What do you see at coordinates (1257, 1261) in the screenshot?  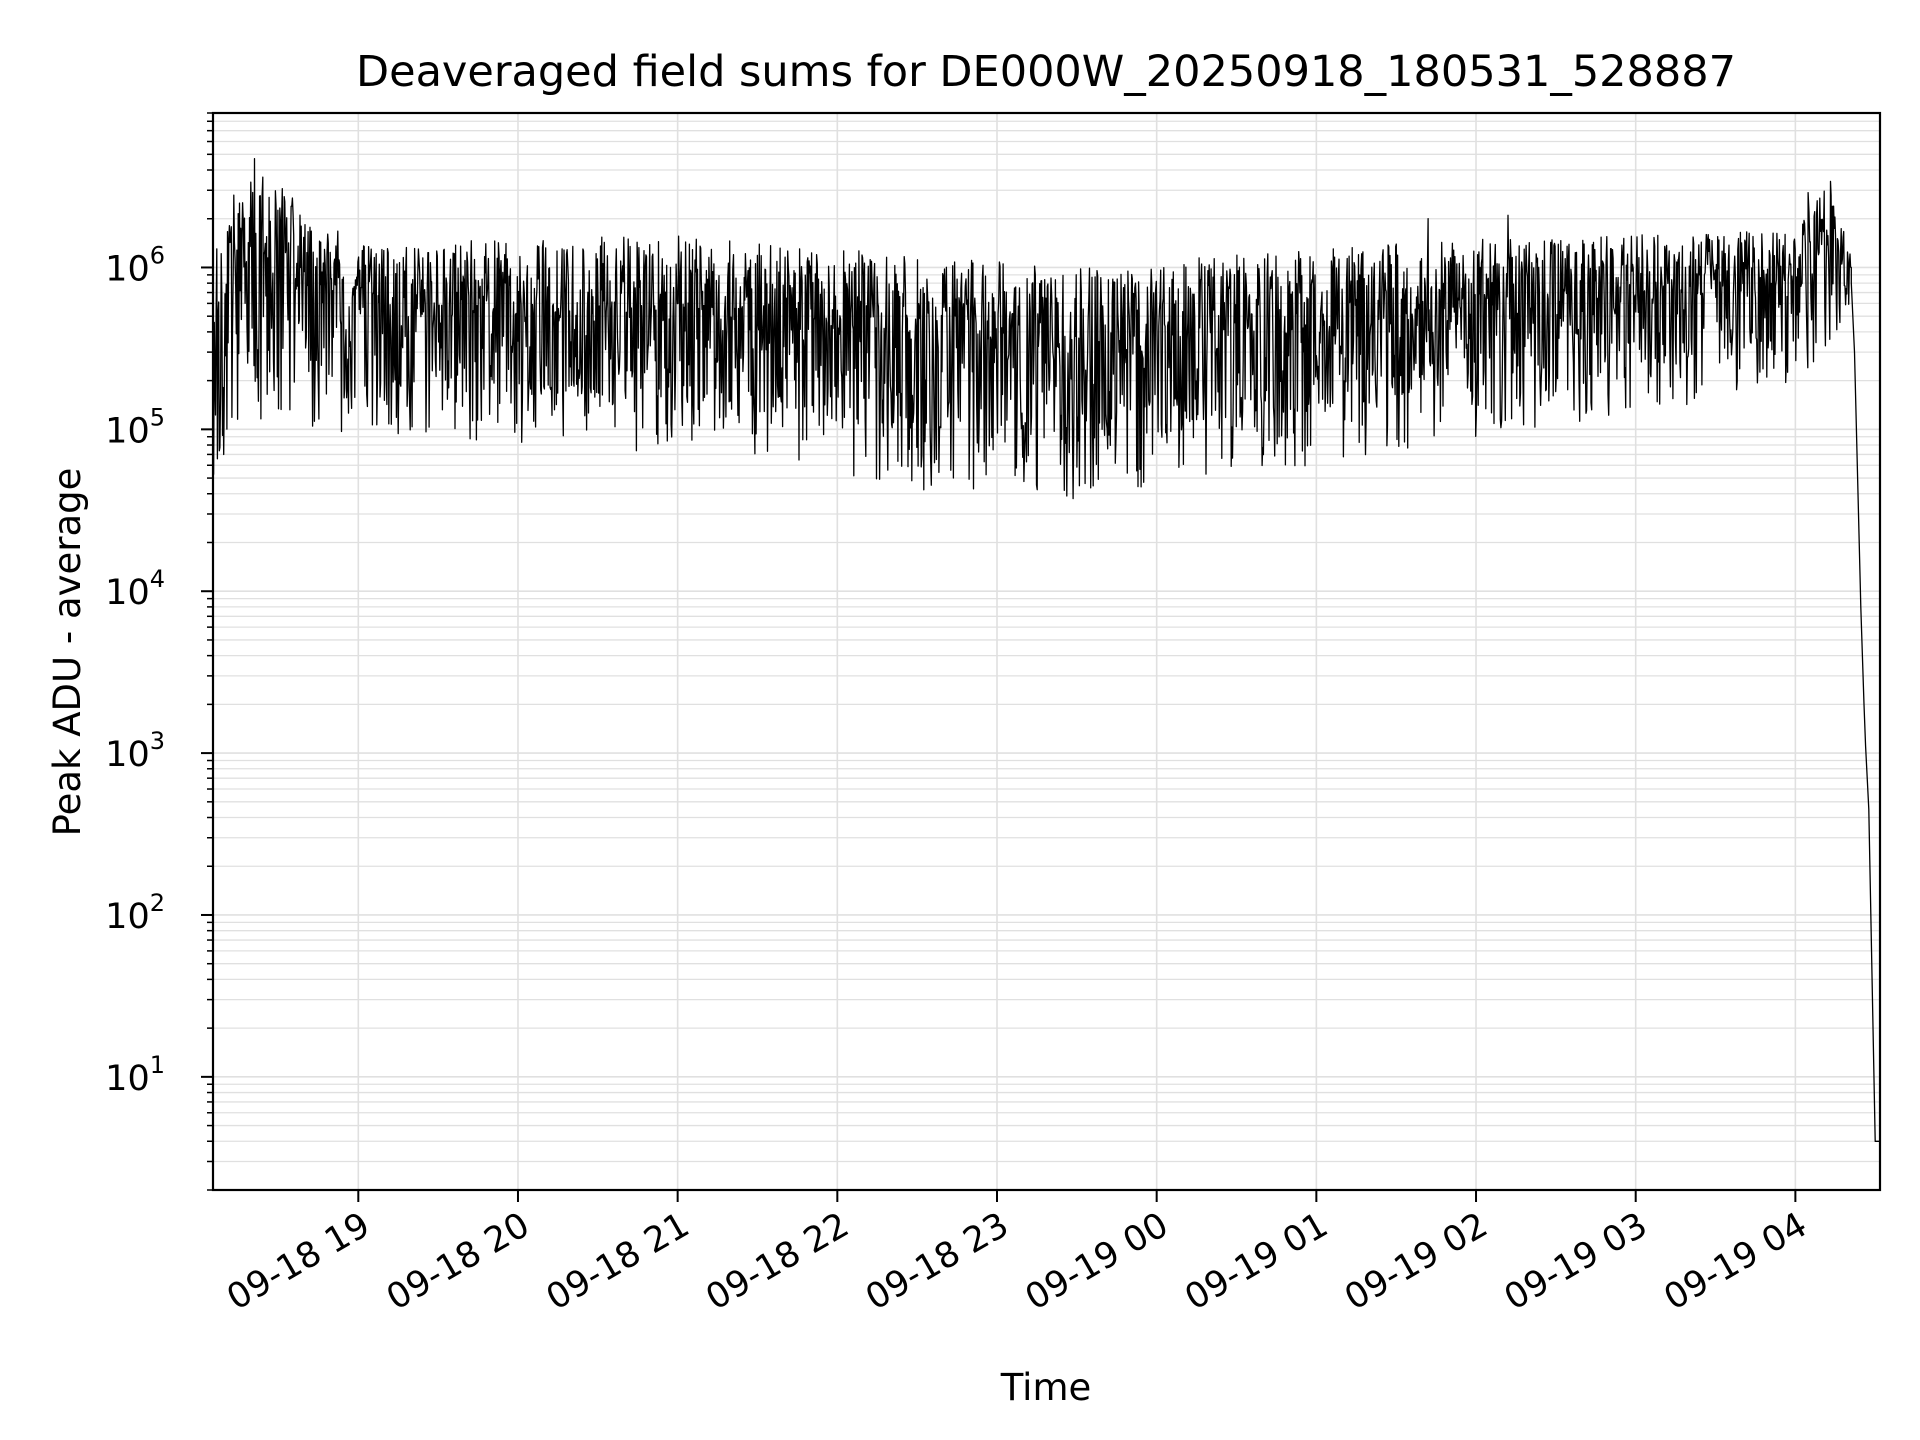 I see `x-tick-label: 09-19 01` at bounding box center [1257, 1261].